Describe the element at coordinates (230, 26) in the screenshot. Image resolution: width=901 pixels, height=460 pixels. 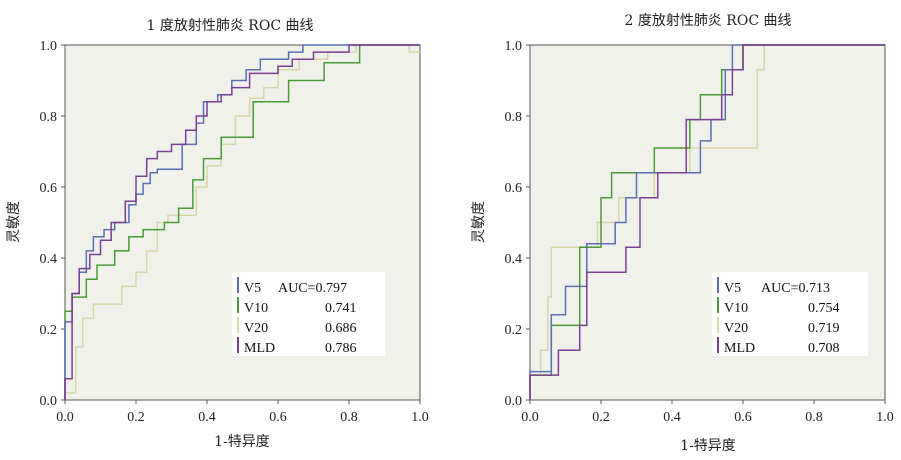
I see `chart-title: 1 度放射性肺炎 ROC 曲线` at that location.